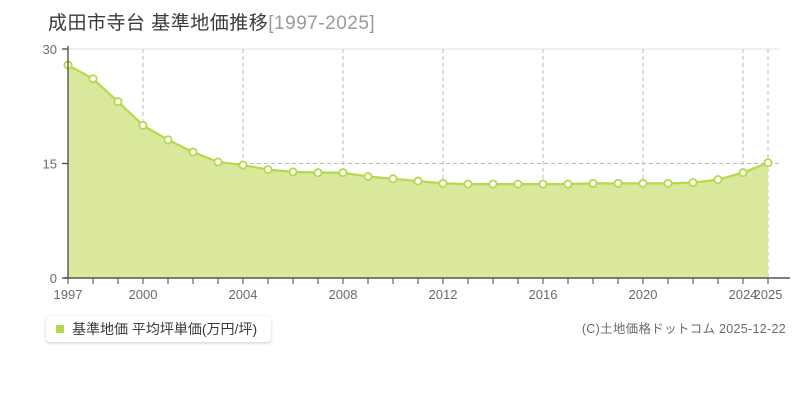  I want to click on page-title-range: [1997-2025], so click(322, 23).